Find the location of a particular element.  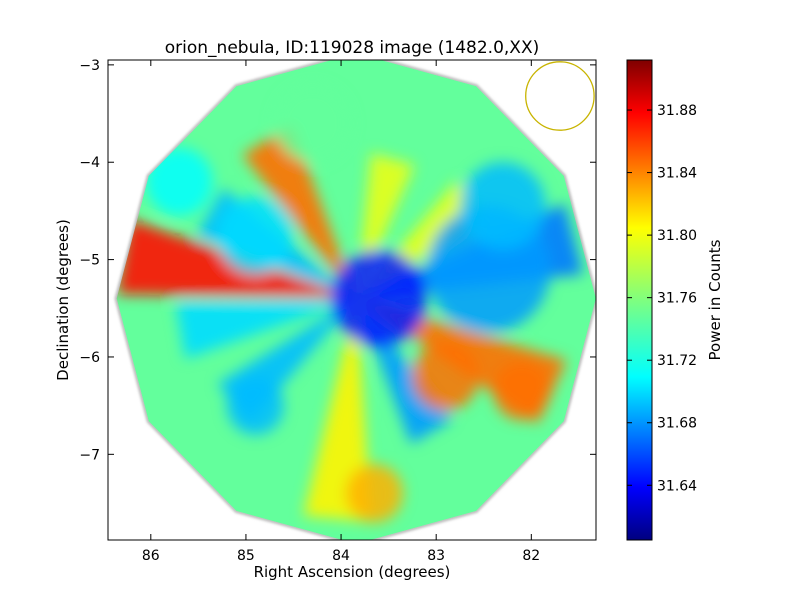

x-tick-label: 85 is located at coordinates (246, 556).